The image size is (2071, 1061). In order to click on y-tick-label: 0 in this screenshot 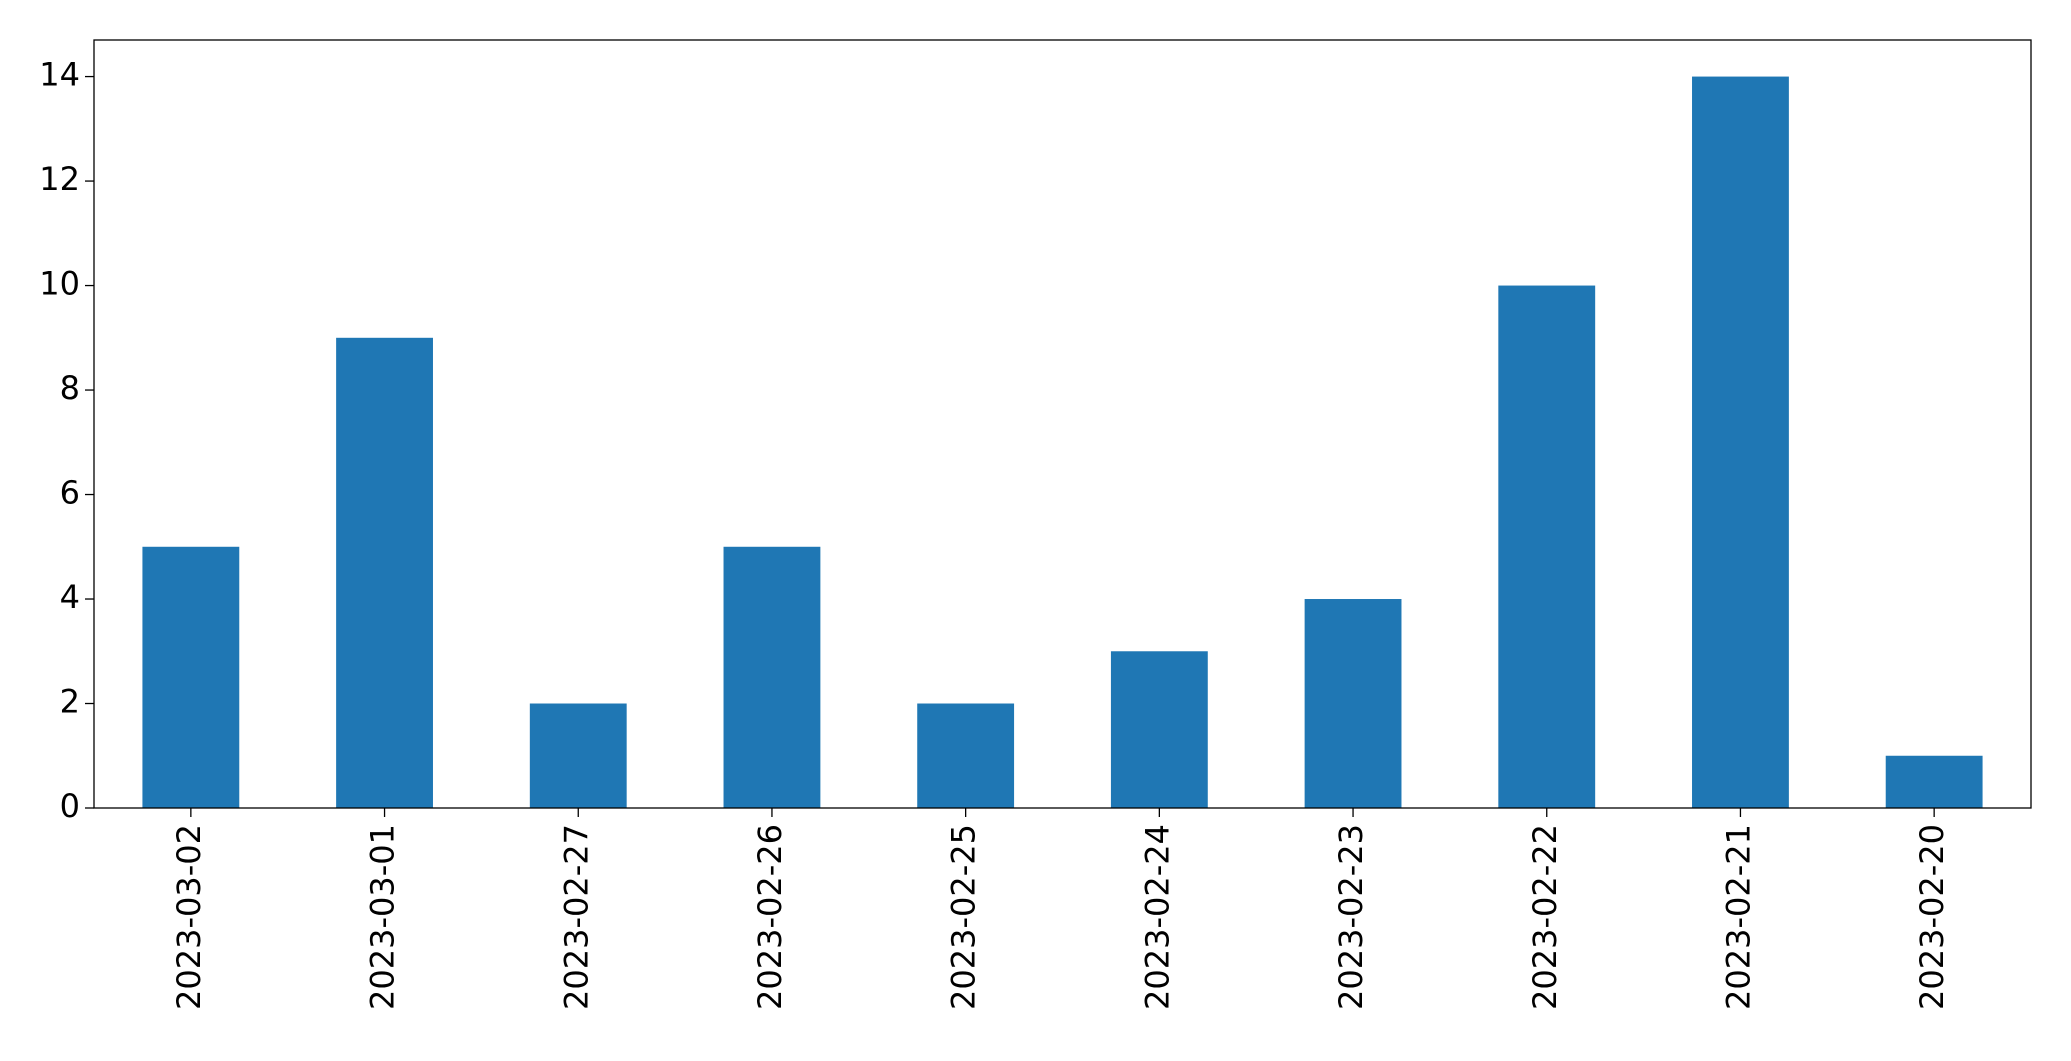, I will do `click(70, 806)`.